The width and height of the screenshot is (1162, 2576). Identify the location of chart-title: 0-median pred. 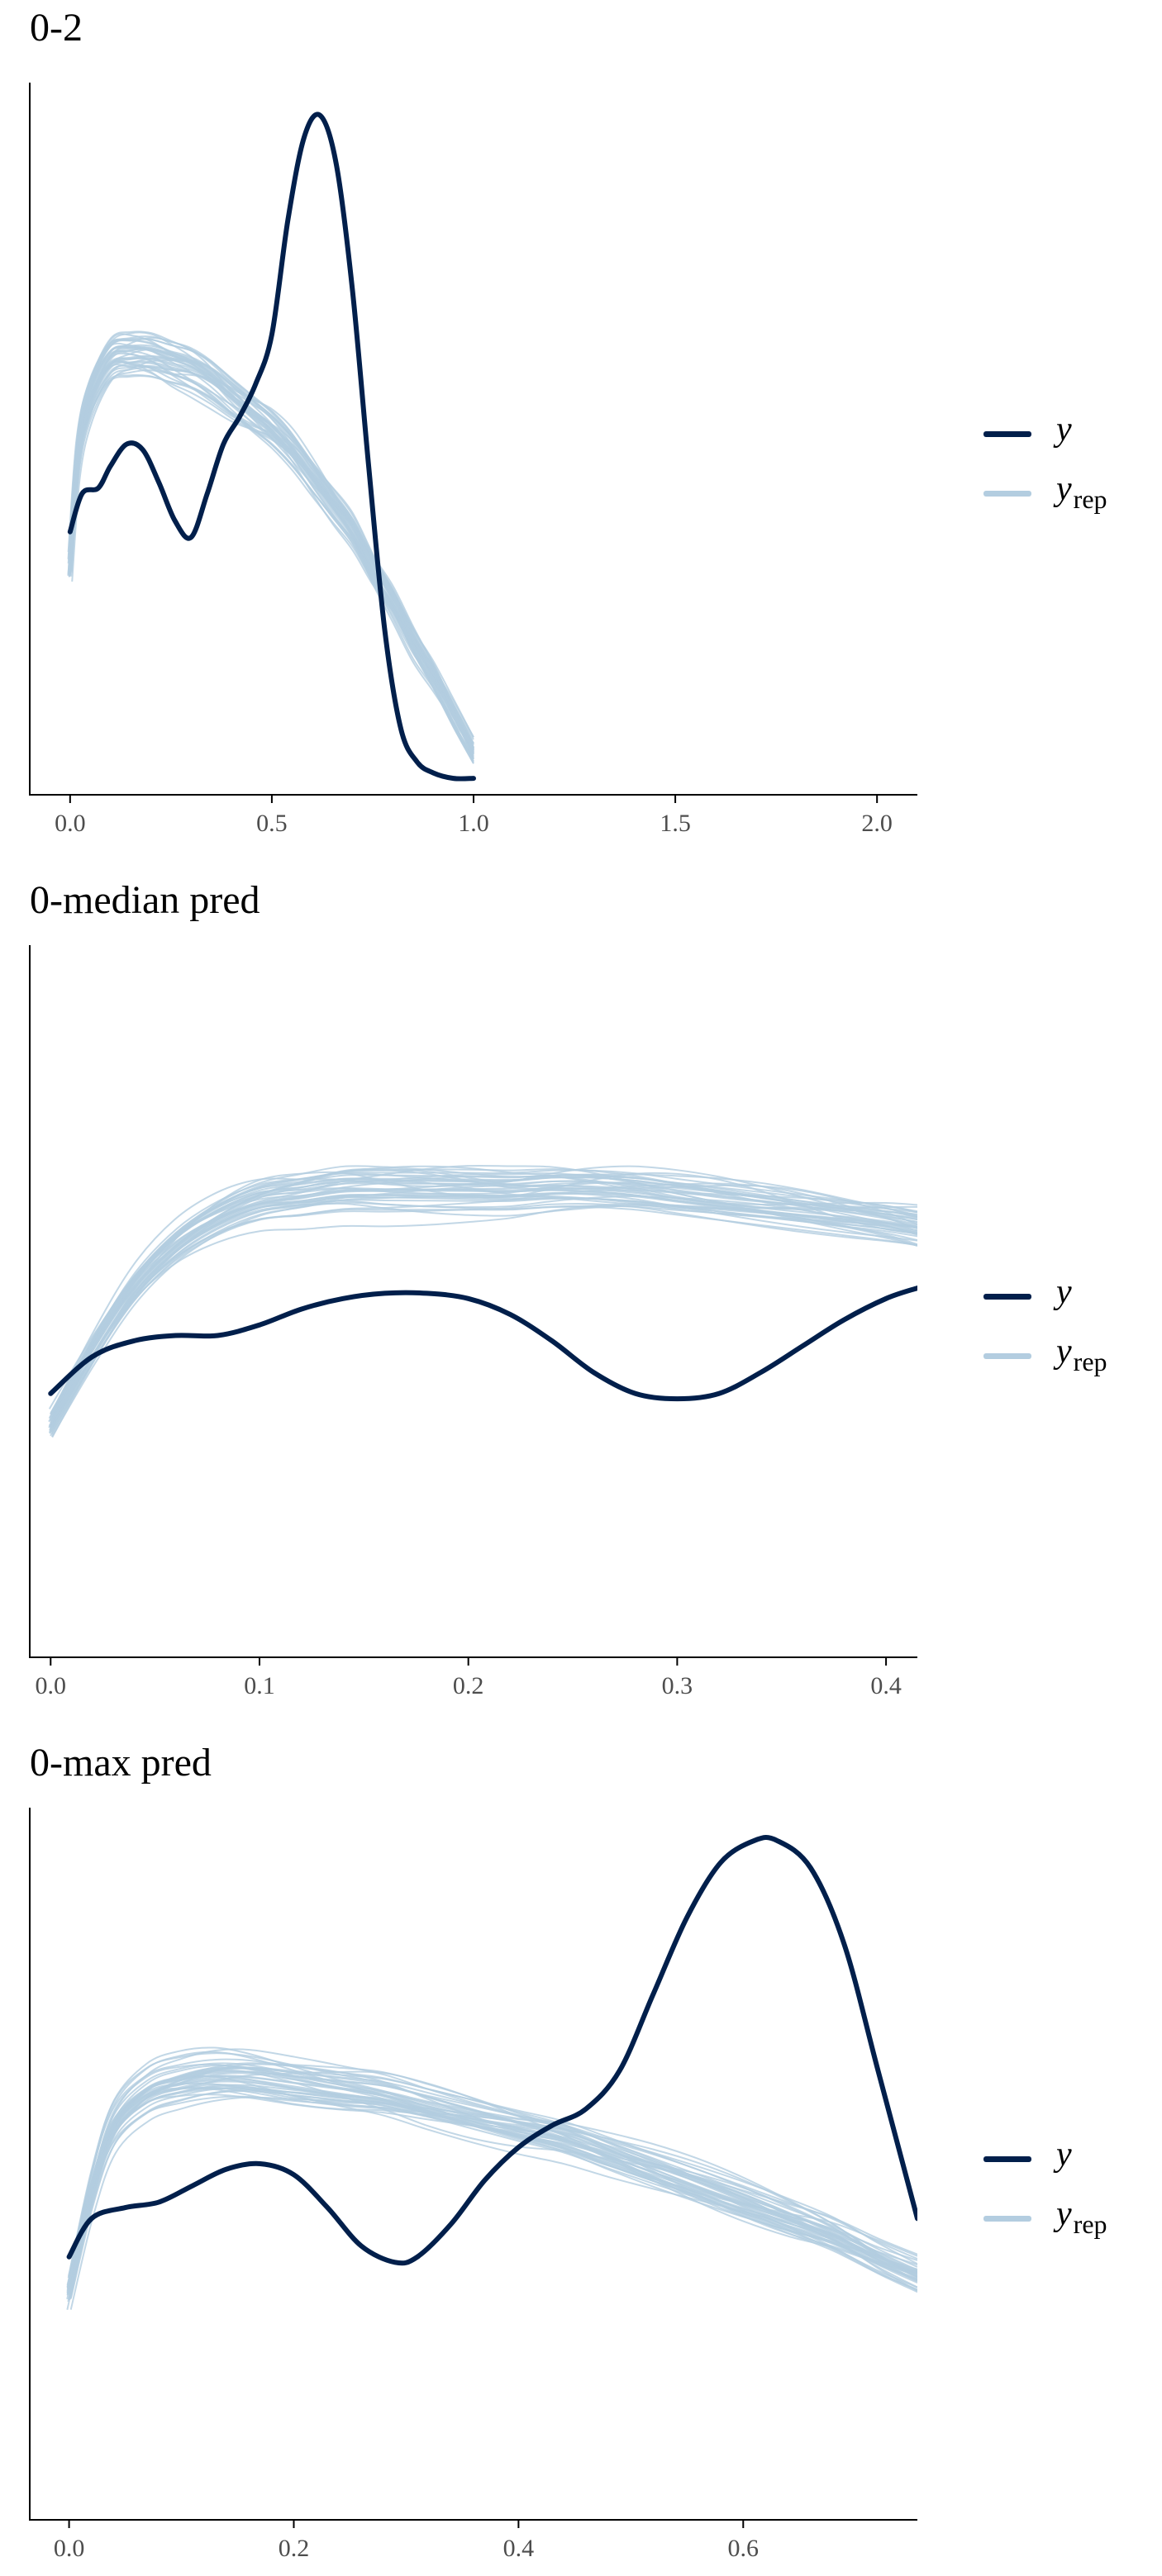
(145, 900).